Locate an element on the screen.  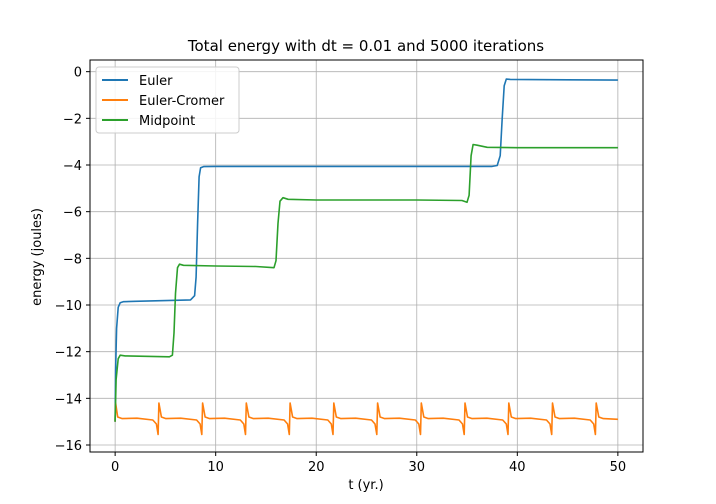
y-axis-ticks: 0 −2 −4 −6 −8 −10 −12 −14 −16 is located at coordinates (72, 260).